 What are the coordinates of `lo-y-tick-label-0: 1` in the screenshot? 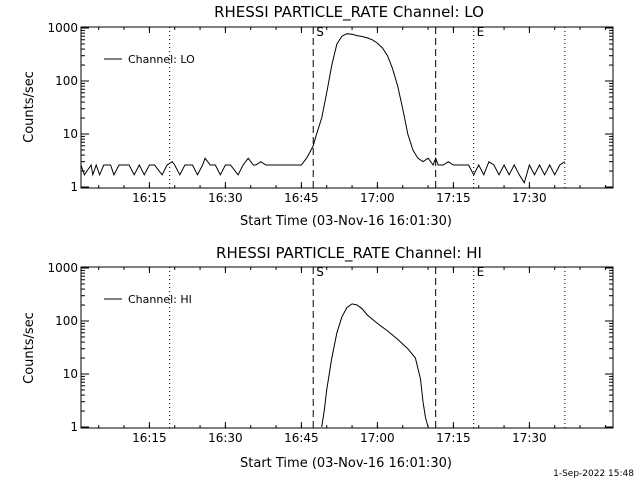 It's located at (74, 187).